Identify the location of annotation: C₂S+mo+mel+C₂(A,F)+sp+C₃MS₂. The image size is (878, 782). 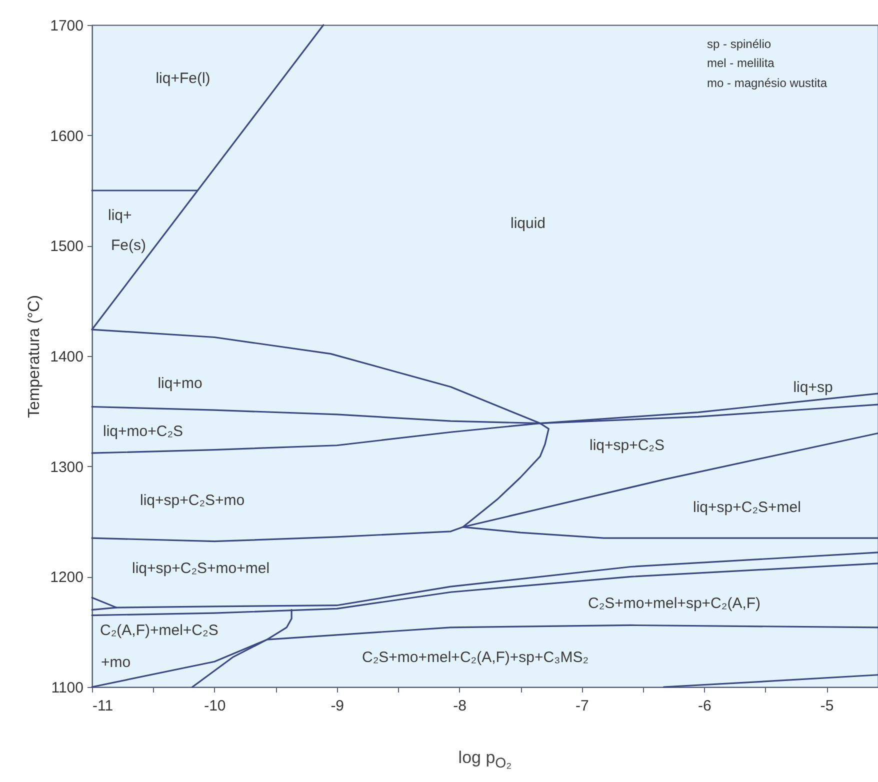
(475, 657).